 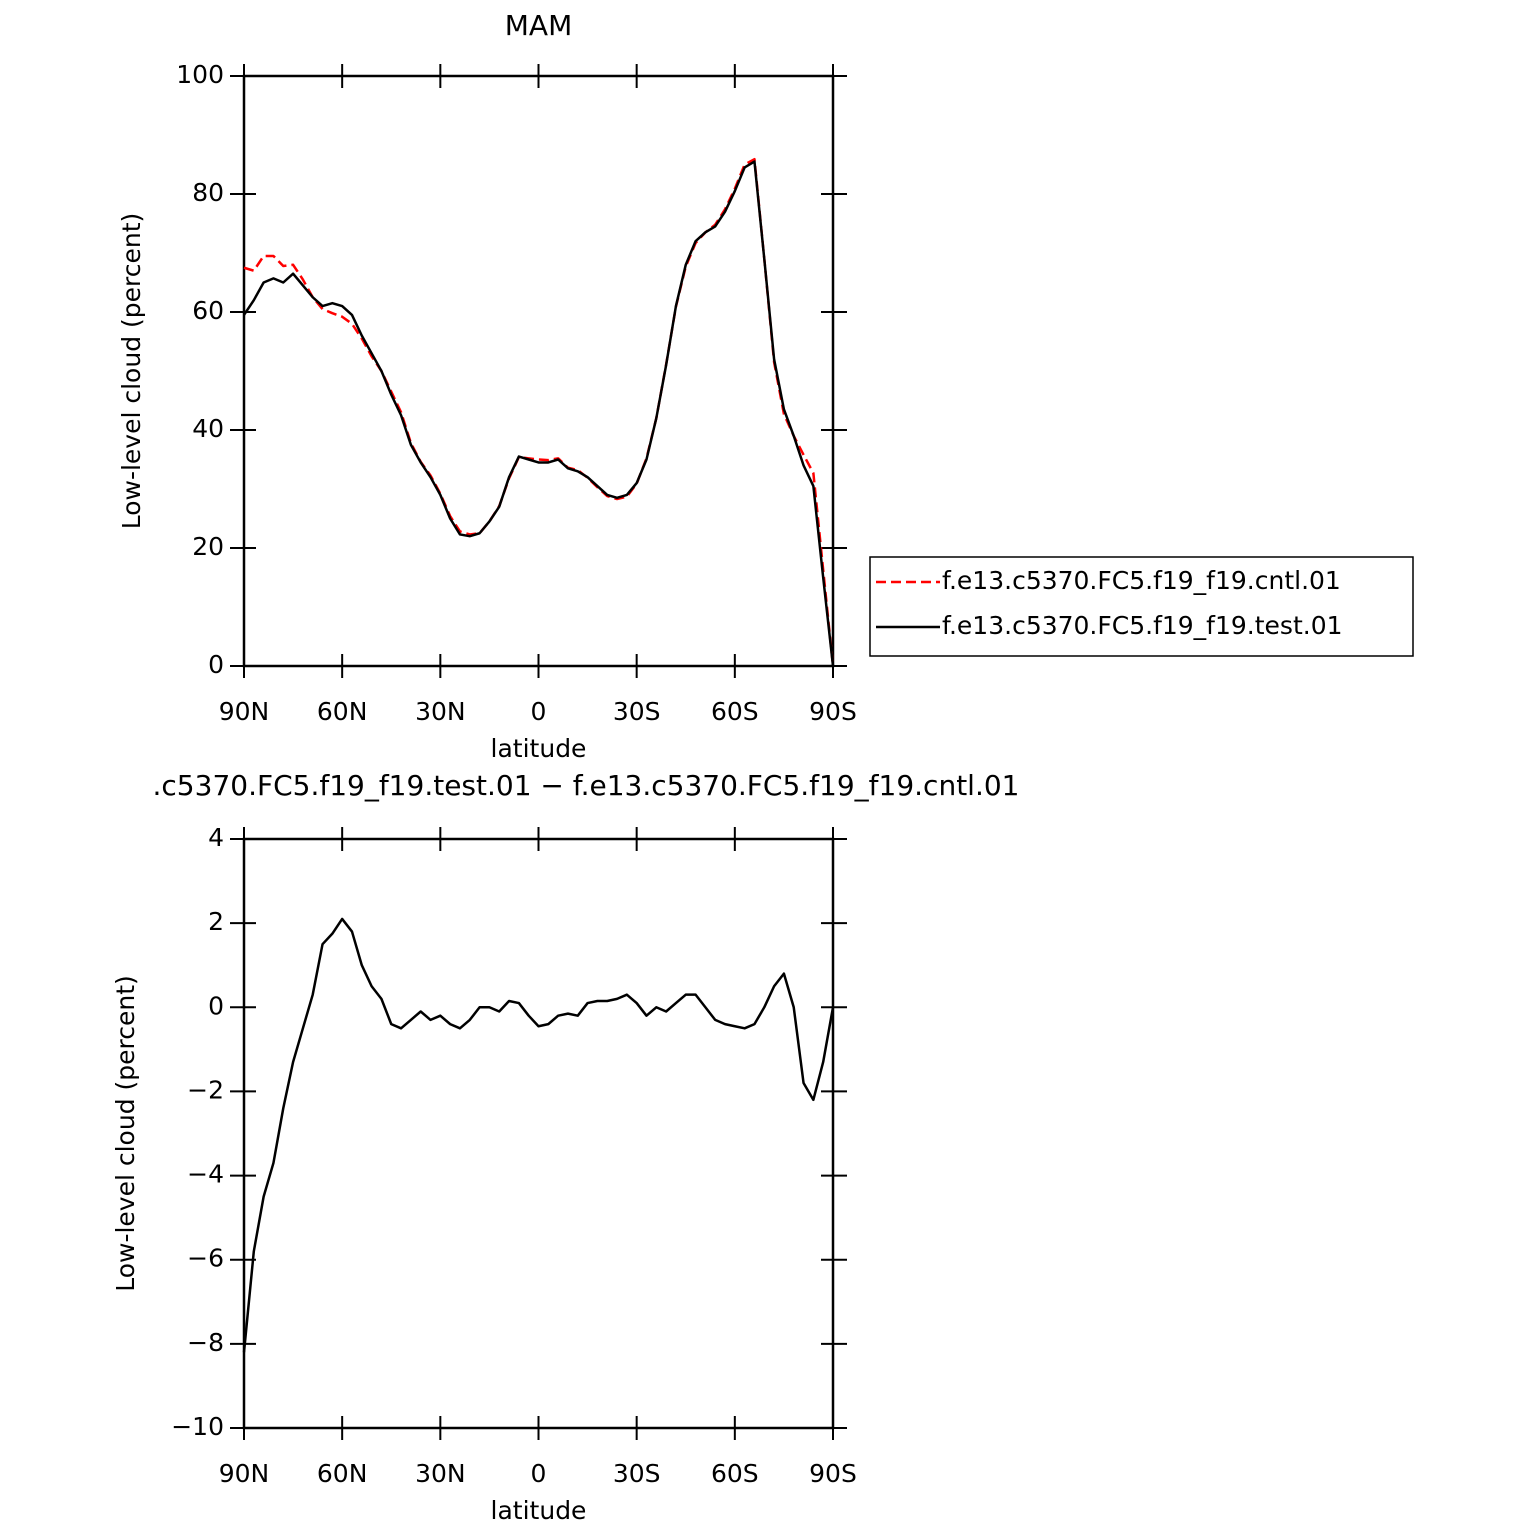 I want to click on y-tick-label: −10, so click(x=197, y=1426).